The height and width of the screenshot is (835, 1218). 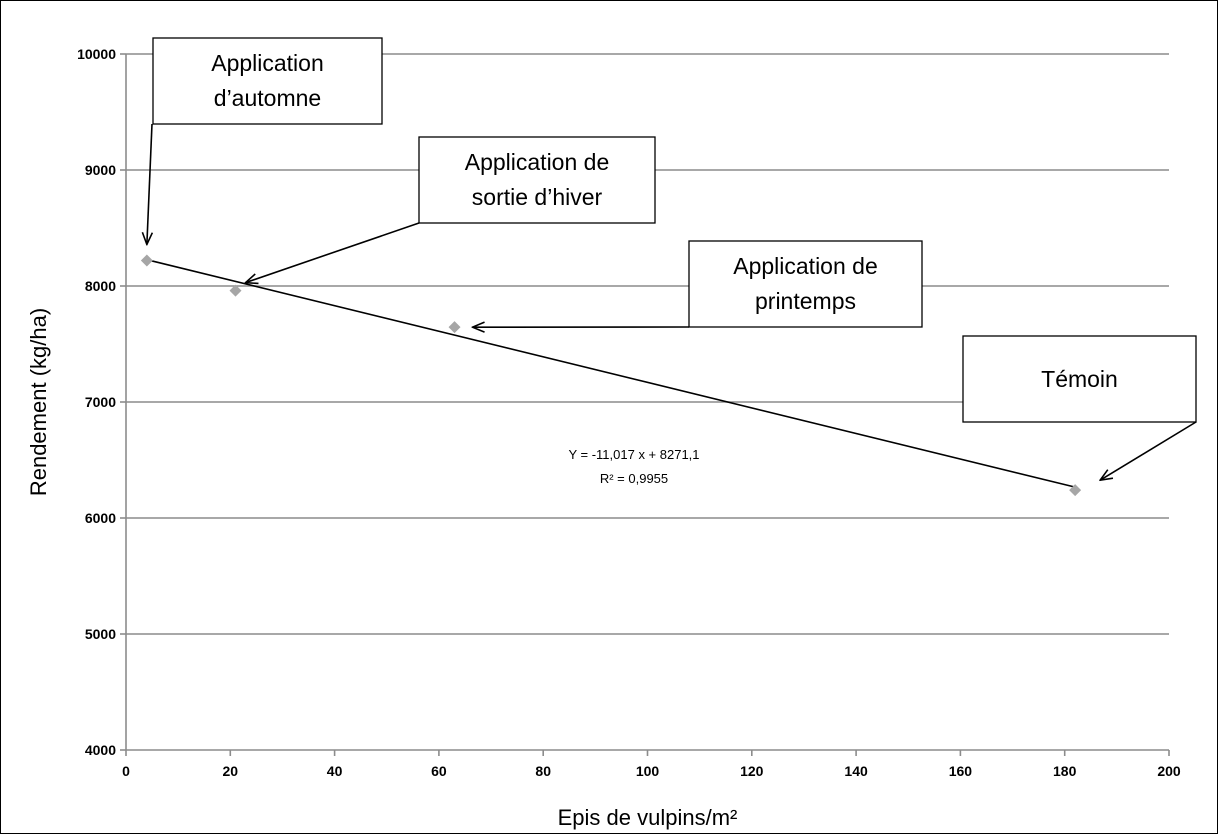 I want to click on callout-label: sortie d’hiver, so click(x=537, y=197).